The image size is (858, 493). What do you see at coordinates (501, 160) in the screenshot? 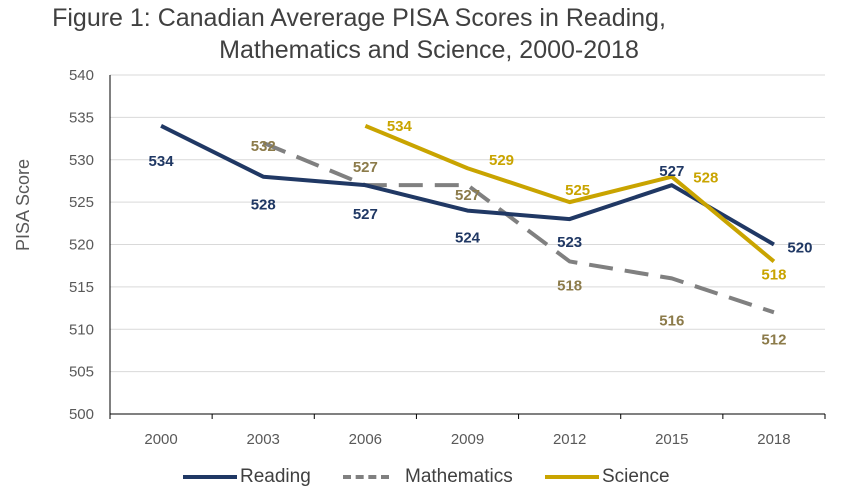
I see `data-label-science-2009: 529` at bounding box center [501, 160].